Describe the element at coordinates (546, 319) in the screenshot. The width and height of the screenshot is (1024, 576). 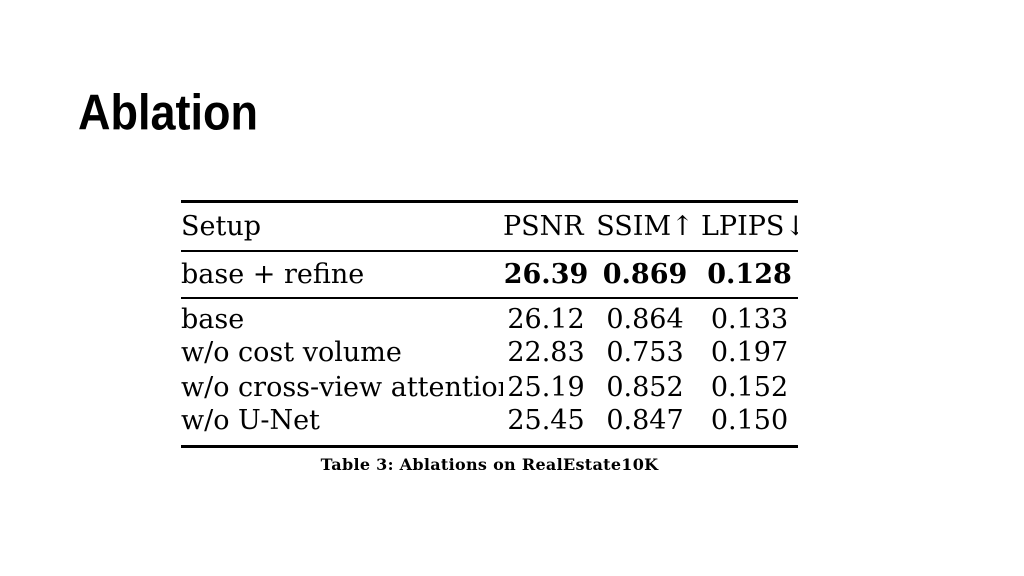
I see `cell-psnr: 26.12` at that location.